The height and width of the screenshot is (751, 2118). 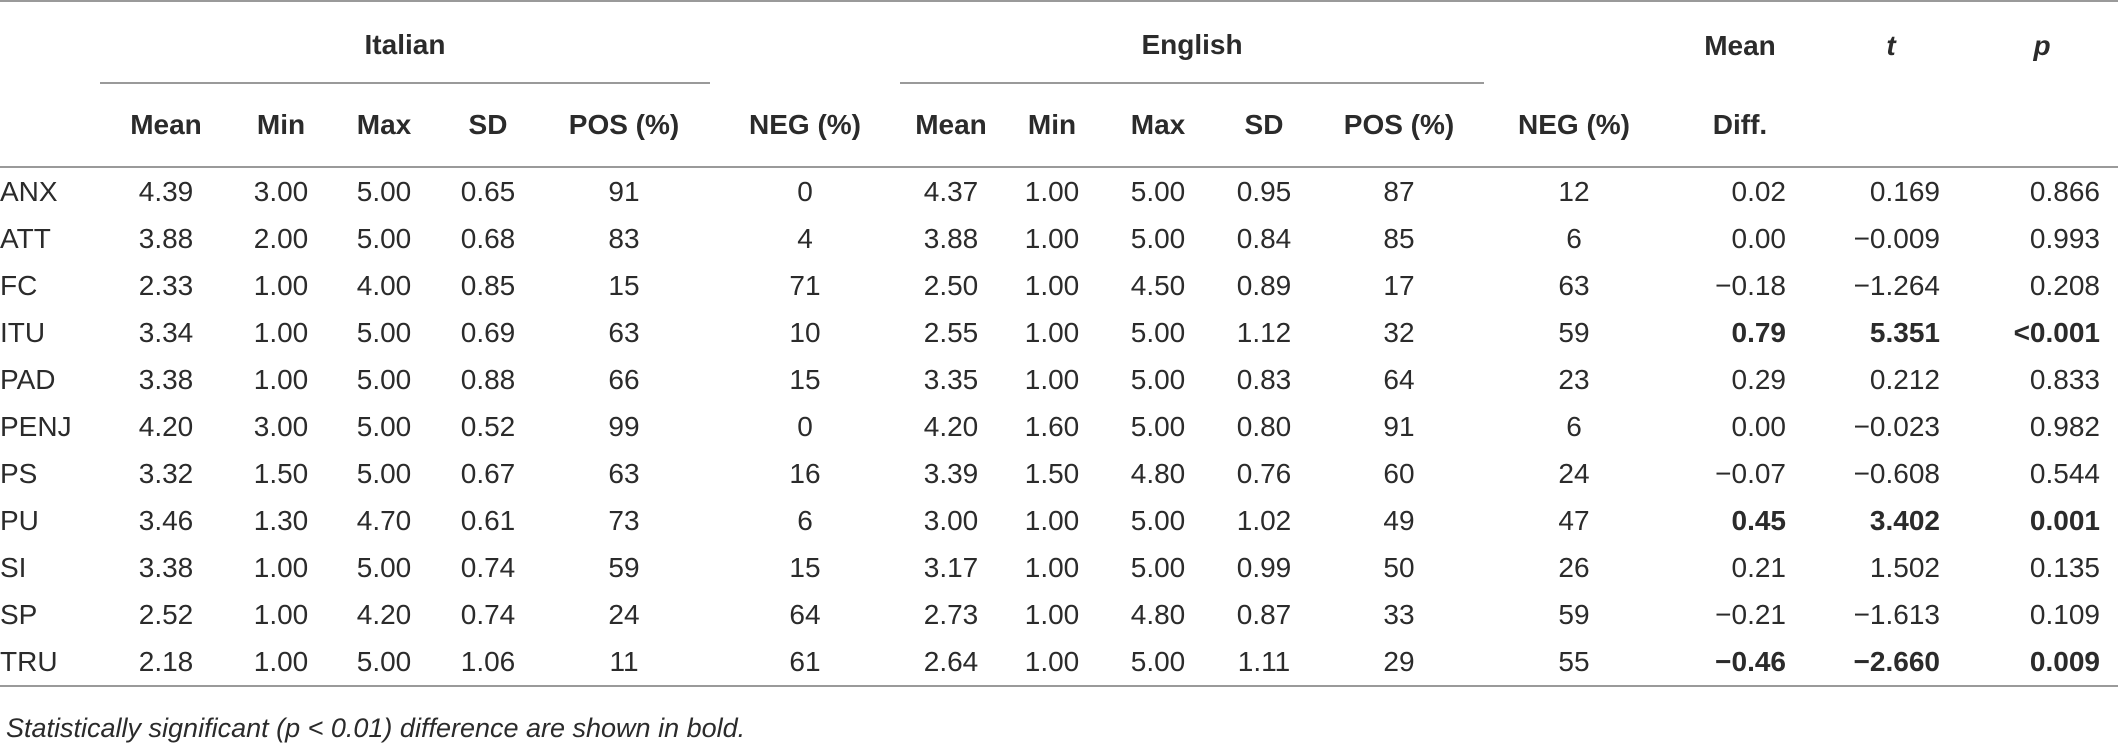 What do you see at coordinates (36, 426) in the screenshot?
I see `row-label: PENJ` at bounding box center [36, 426].